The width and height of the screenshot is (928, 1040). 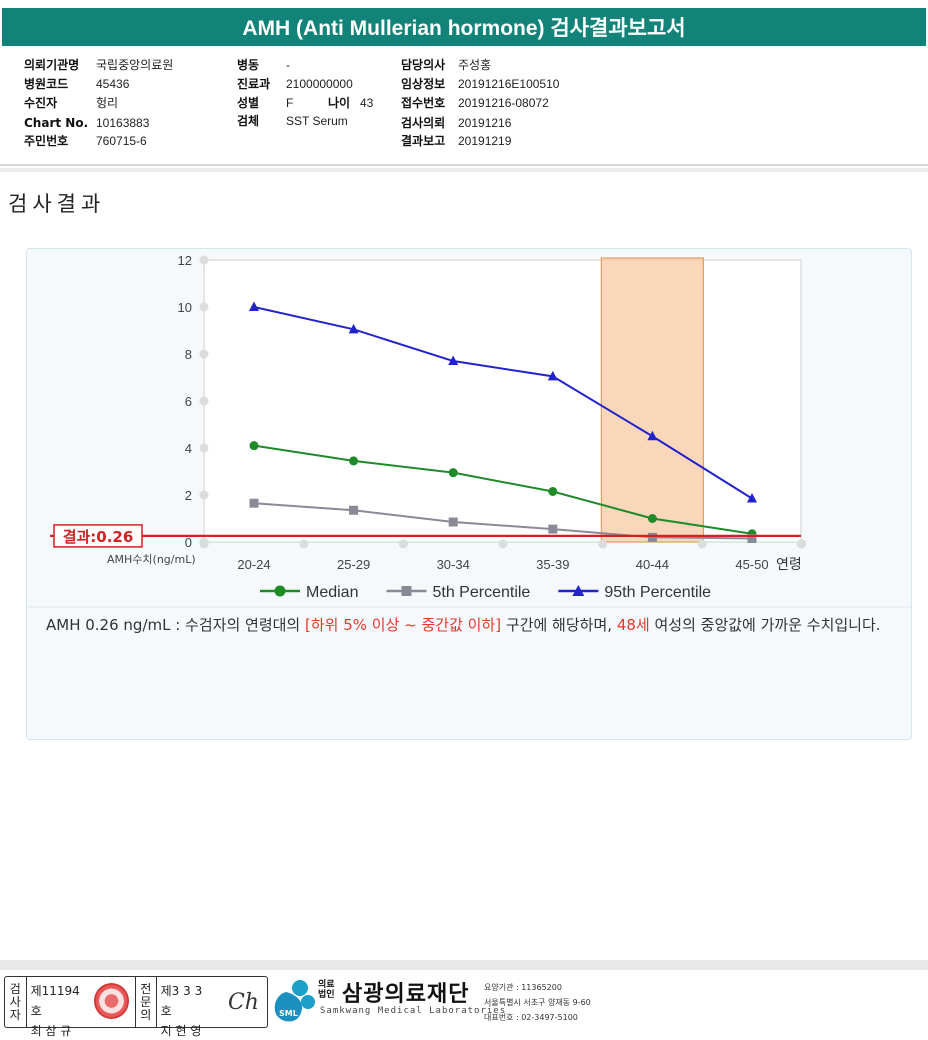 What do you see at coordinates (188, 1007) in the screenshot?
I see `specialist-block: 제3 3 3 호 지 현 영` at bounding box center [188, 1007].